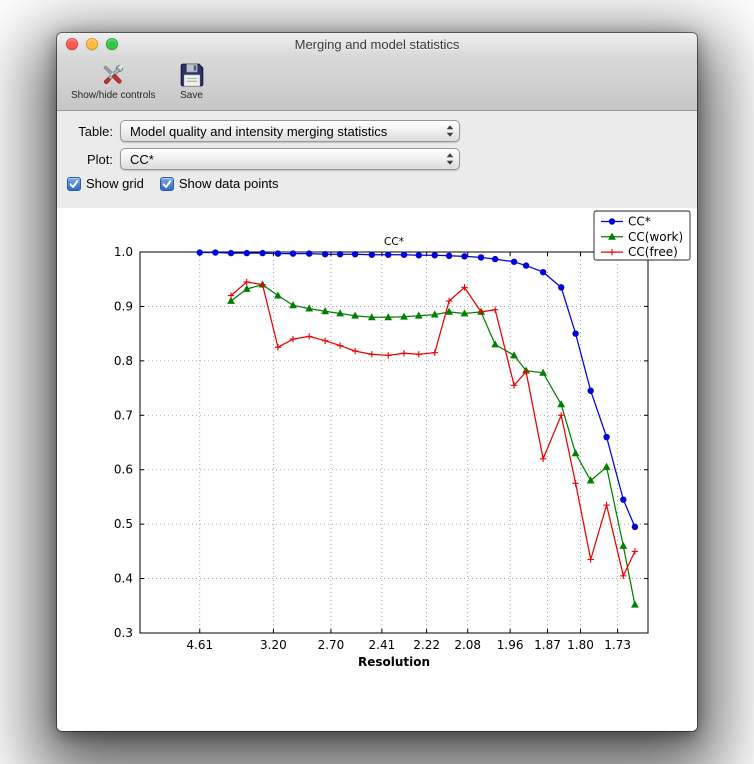  Describe the element at coordinates (115, 183) in the screenshot. I see `show-grid-label: Show grid` at that location.